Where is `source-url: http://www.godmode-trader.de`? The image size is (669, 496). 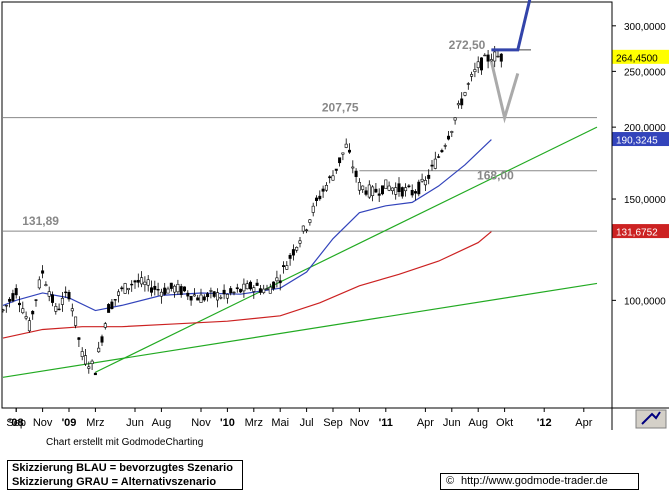
source-url: http://www.godmode-trader.de is located at coordinates (534, 481).